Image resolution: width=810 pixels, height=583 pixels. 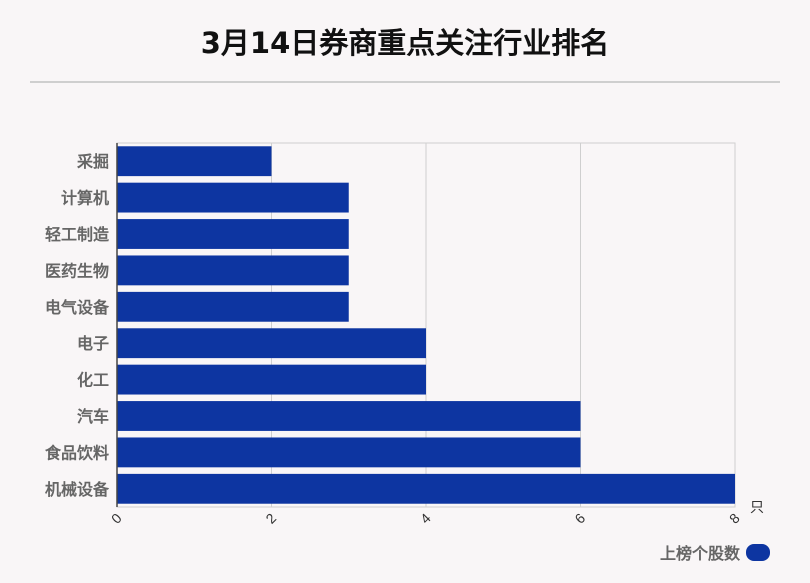 I want to click on x-unit-label: 只, so click(x=757, y=508).